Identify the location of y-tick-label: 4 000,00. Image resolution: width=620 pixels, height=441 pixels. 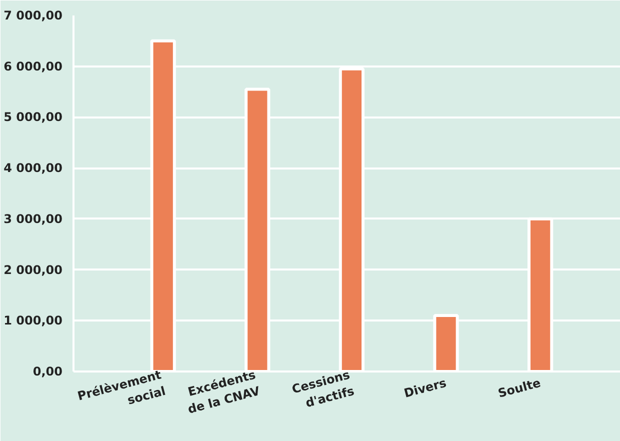
(33, 168).